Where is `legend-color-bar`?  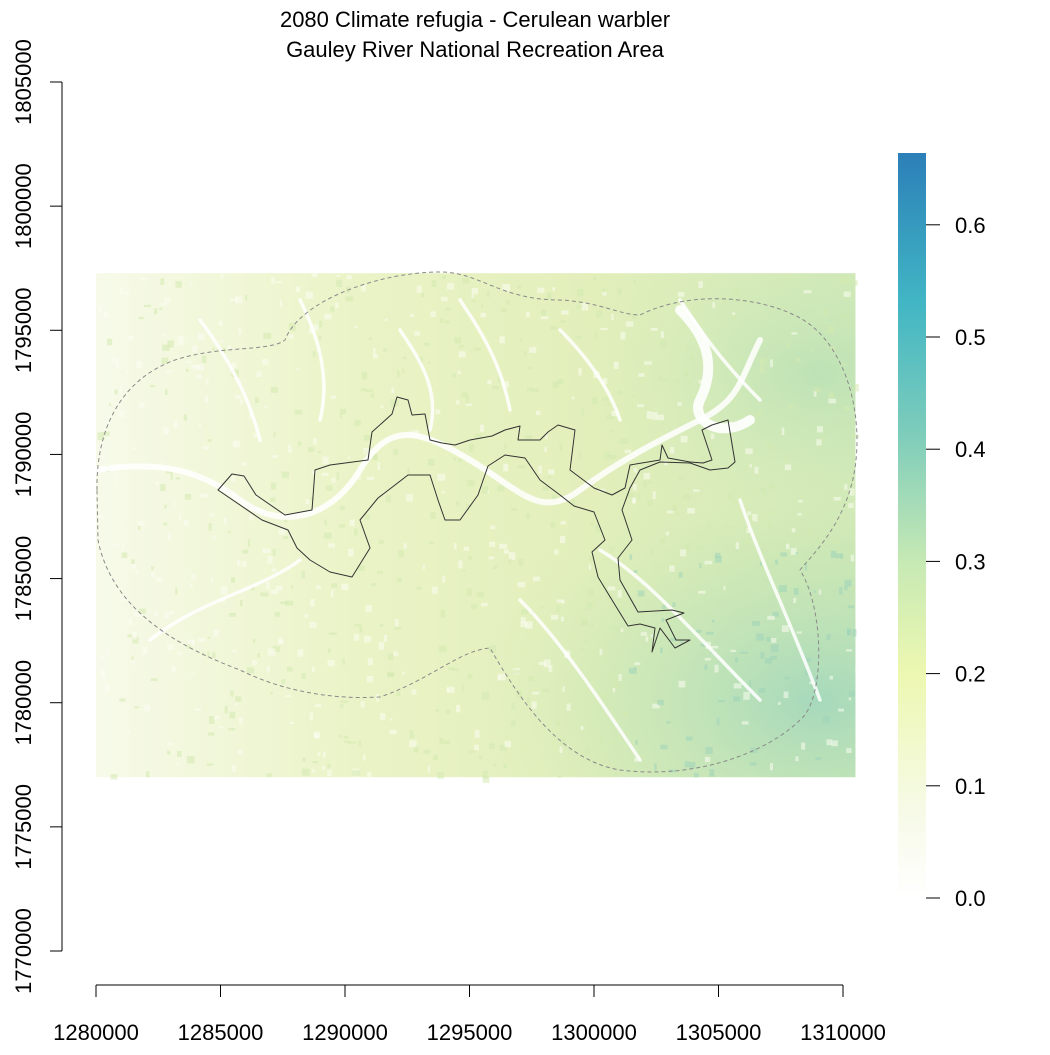 legend-color-bar is located at coordinates (912, 525).